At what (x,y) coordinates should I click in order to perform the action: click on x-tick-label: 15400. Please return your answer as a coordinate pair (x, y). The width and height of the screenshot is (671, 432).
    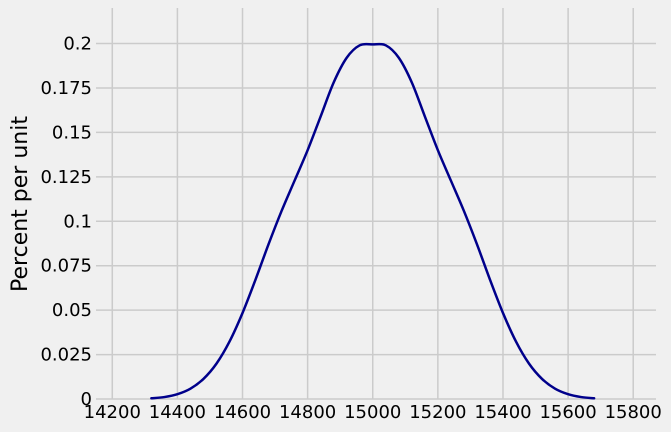
    Looking at the image, I should click on (502, 412).